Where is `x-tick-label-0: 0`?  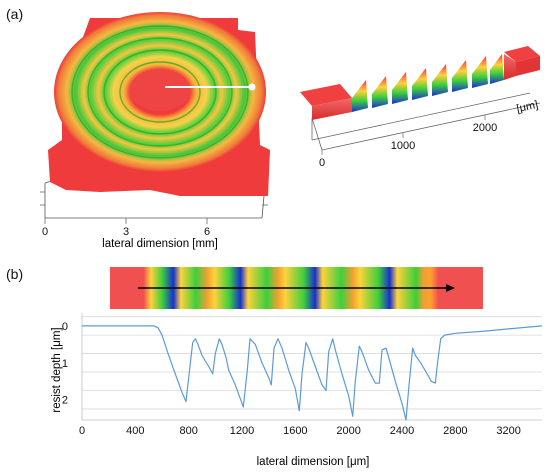
x-tick-label-0: 0 is located at coordinates (82, 431).